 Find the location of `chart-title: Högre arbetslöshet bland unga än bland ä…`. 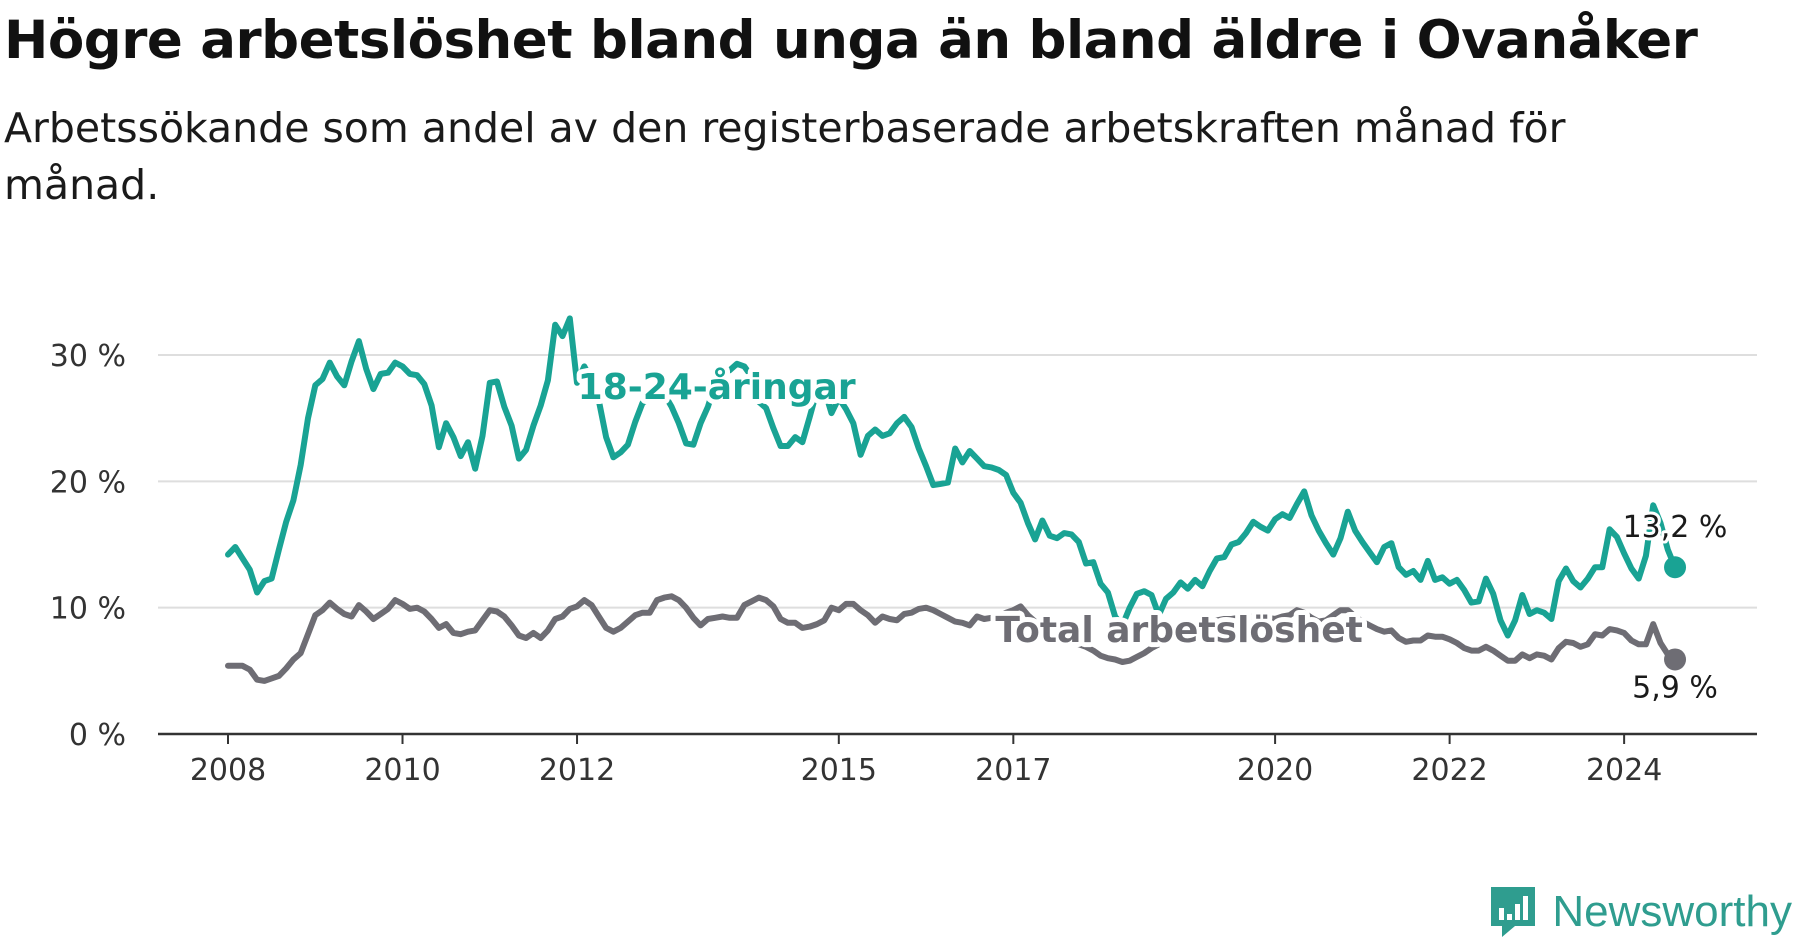

chart-title: Högre arbetslöshet bland unga än bland ä… is located at coordinates (851, 40).